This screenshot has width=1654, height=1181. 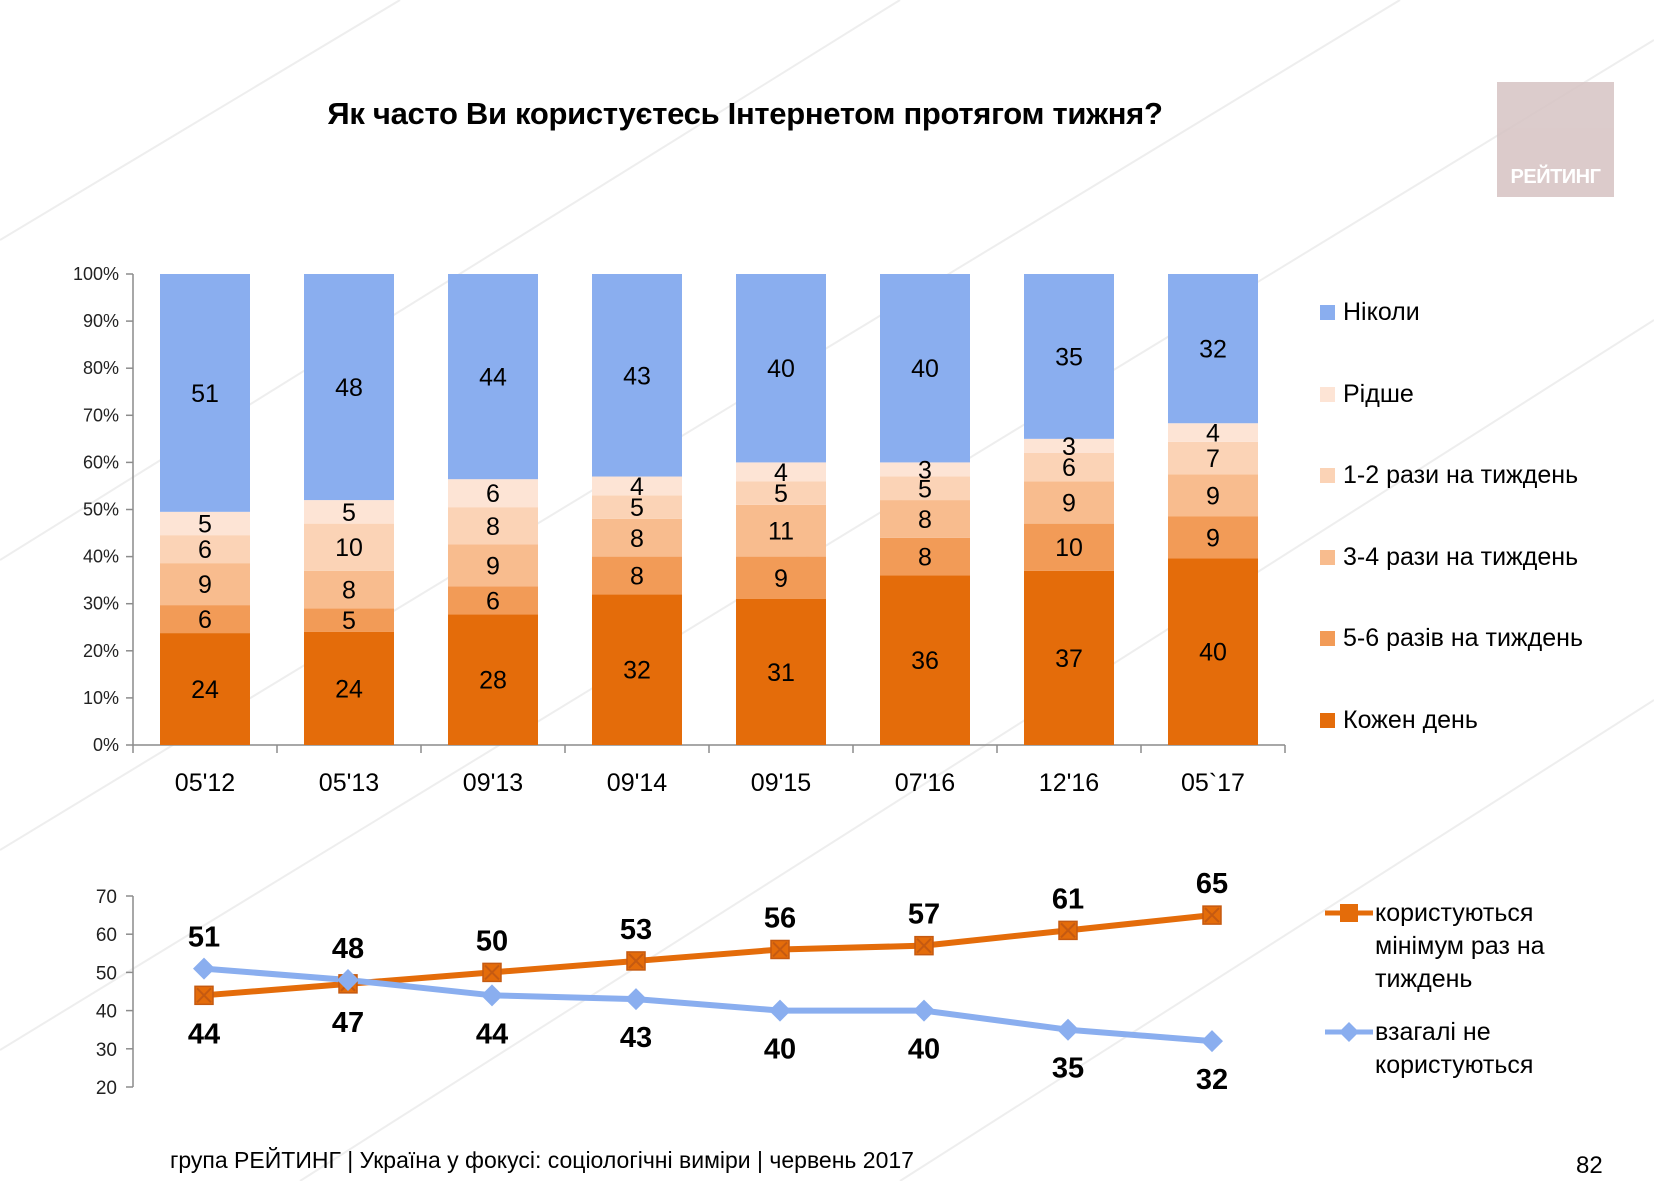 I want to click on legend-item-rarely: Рідше, so click(x=1367, y=394).